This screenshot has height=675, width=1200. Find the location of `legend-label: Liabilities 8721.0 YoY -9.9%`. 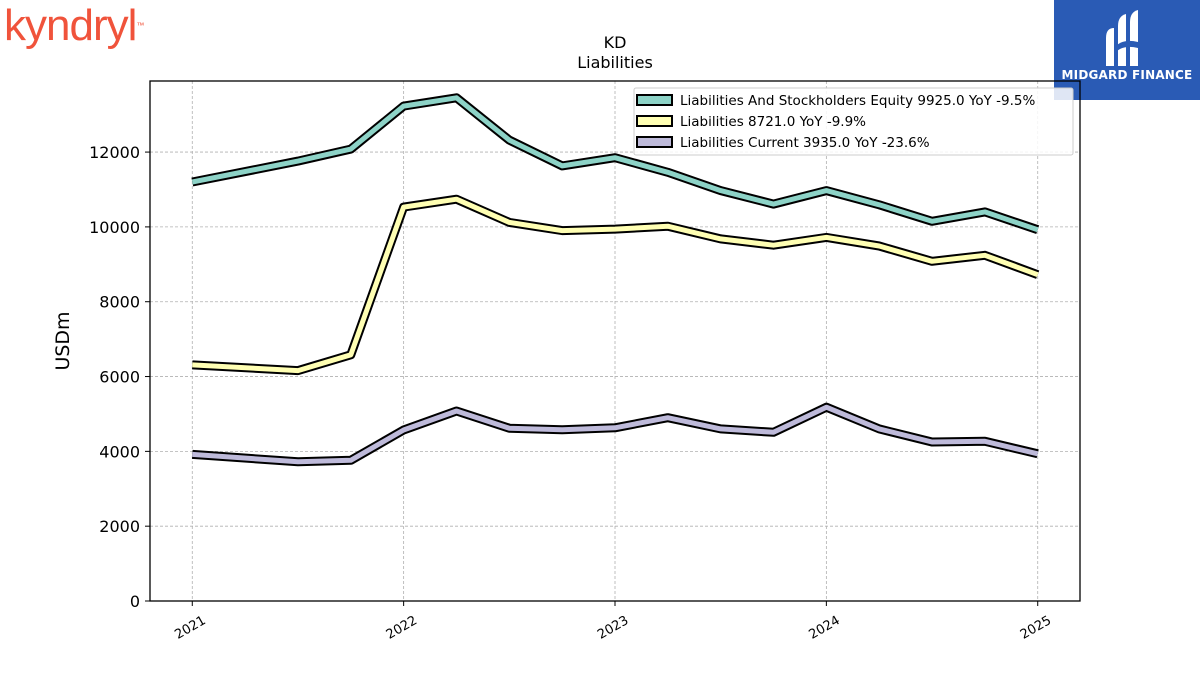

legend-label: Liabilities 8721.0 YoY -9.9% is located at coordinates (773, 122).